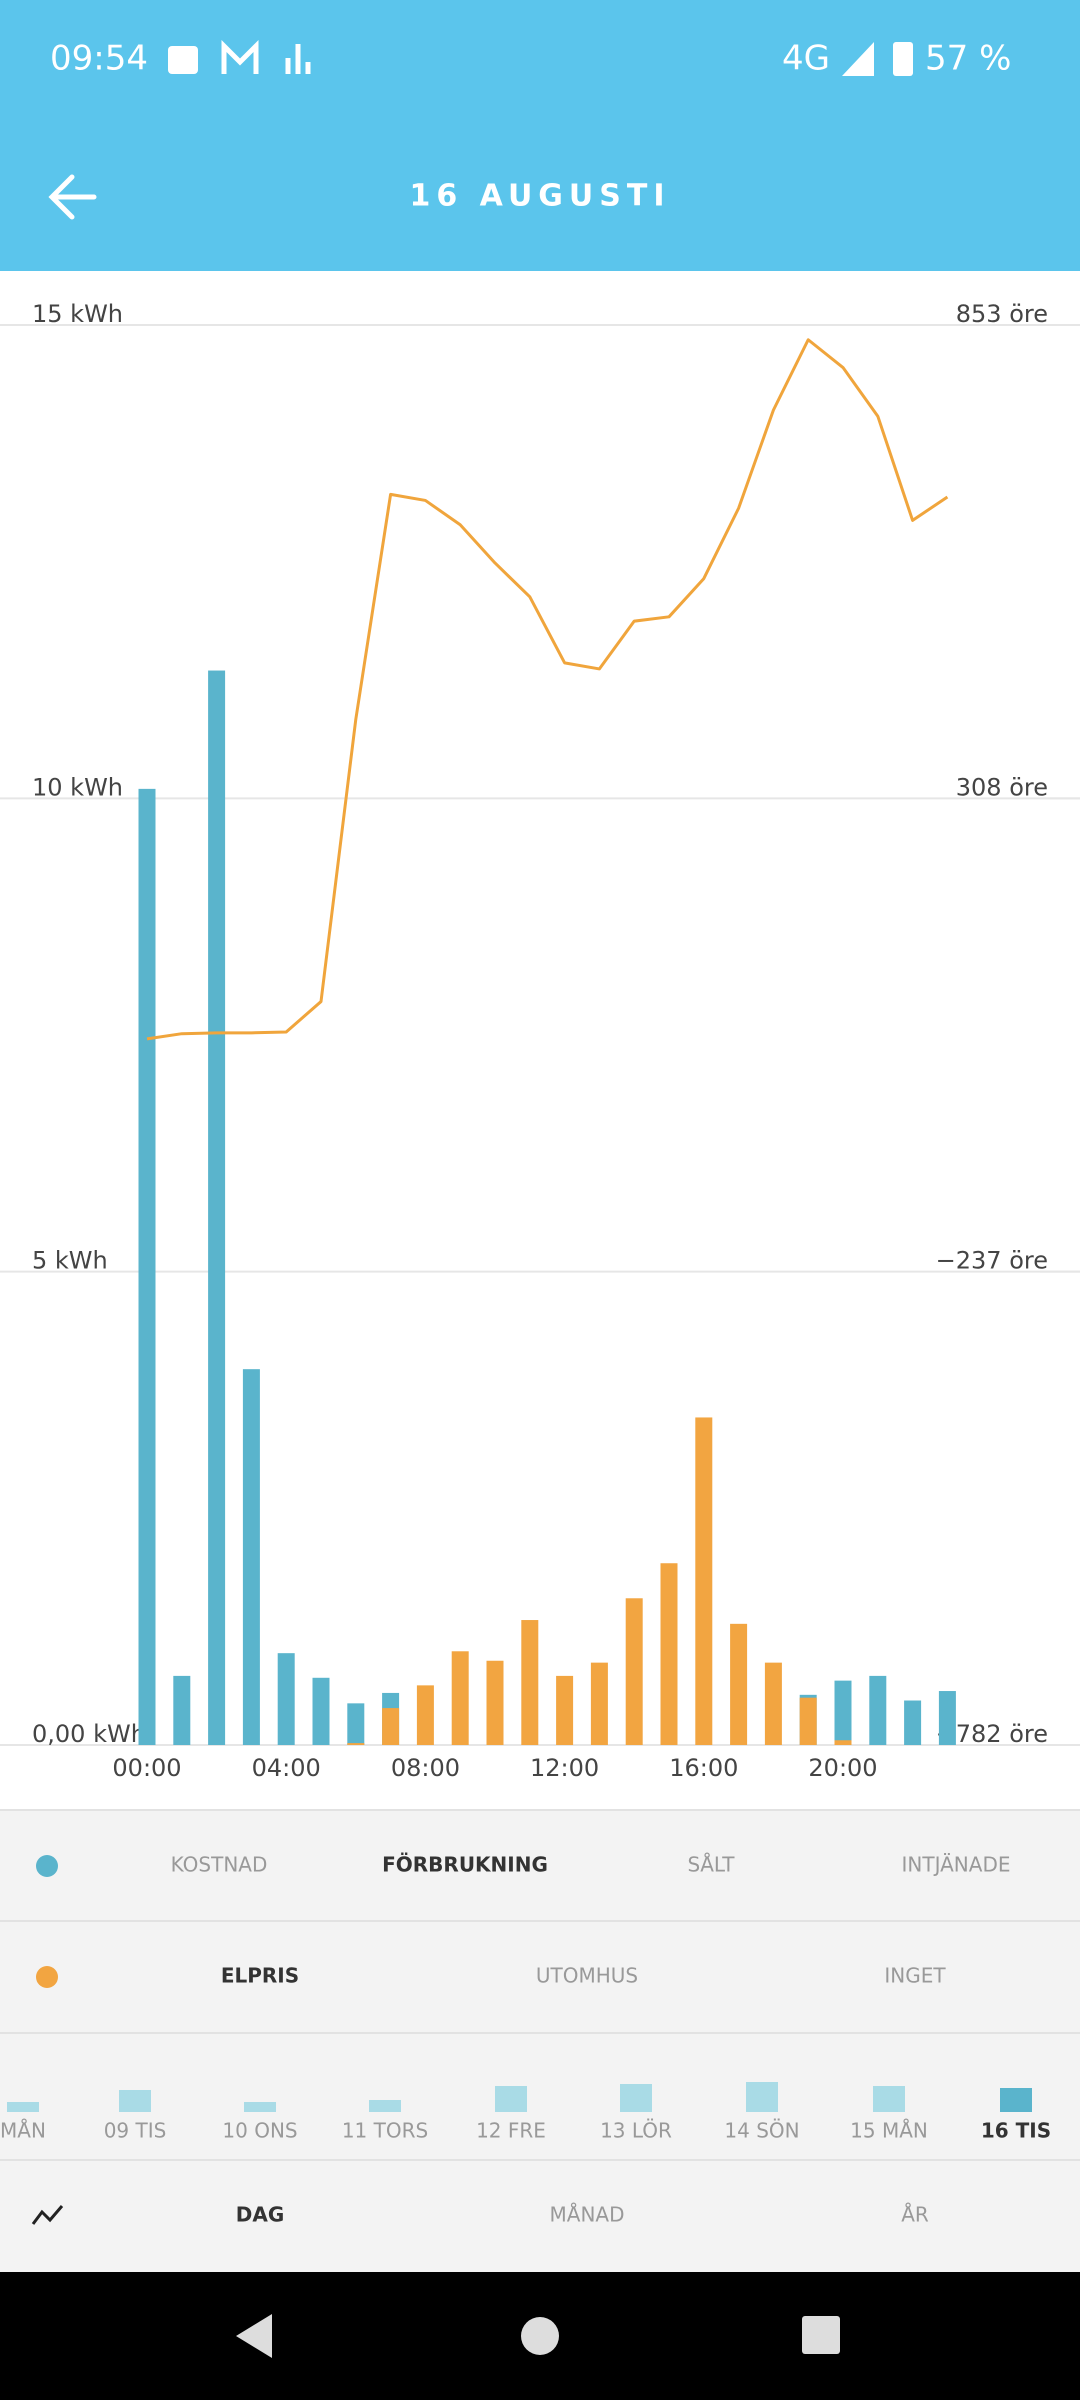 The height and width of the screenshot is (2400, 1080). I want to click on nav-home, so click(540, 2336).